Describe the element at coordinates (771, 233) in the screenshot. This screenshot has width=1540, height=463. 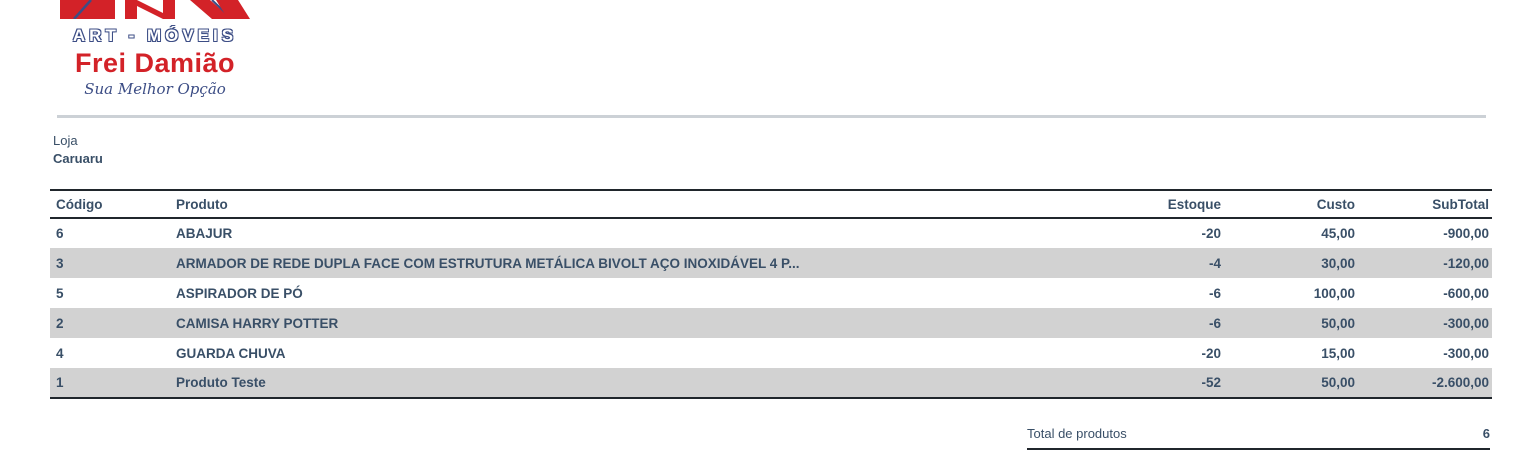
I see `table-row: 6 ABAJUR -20 45,00 -900,00` at that location.